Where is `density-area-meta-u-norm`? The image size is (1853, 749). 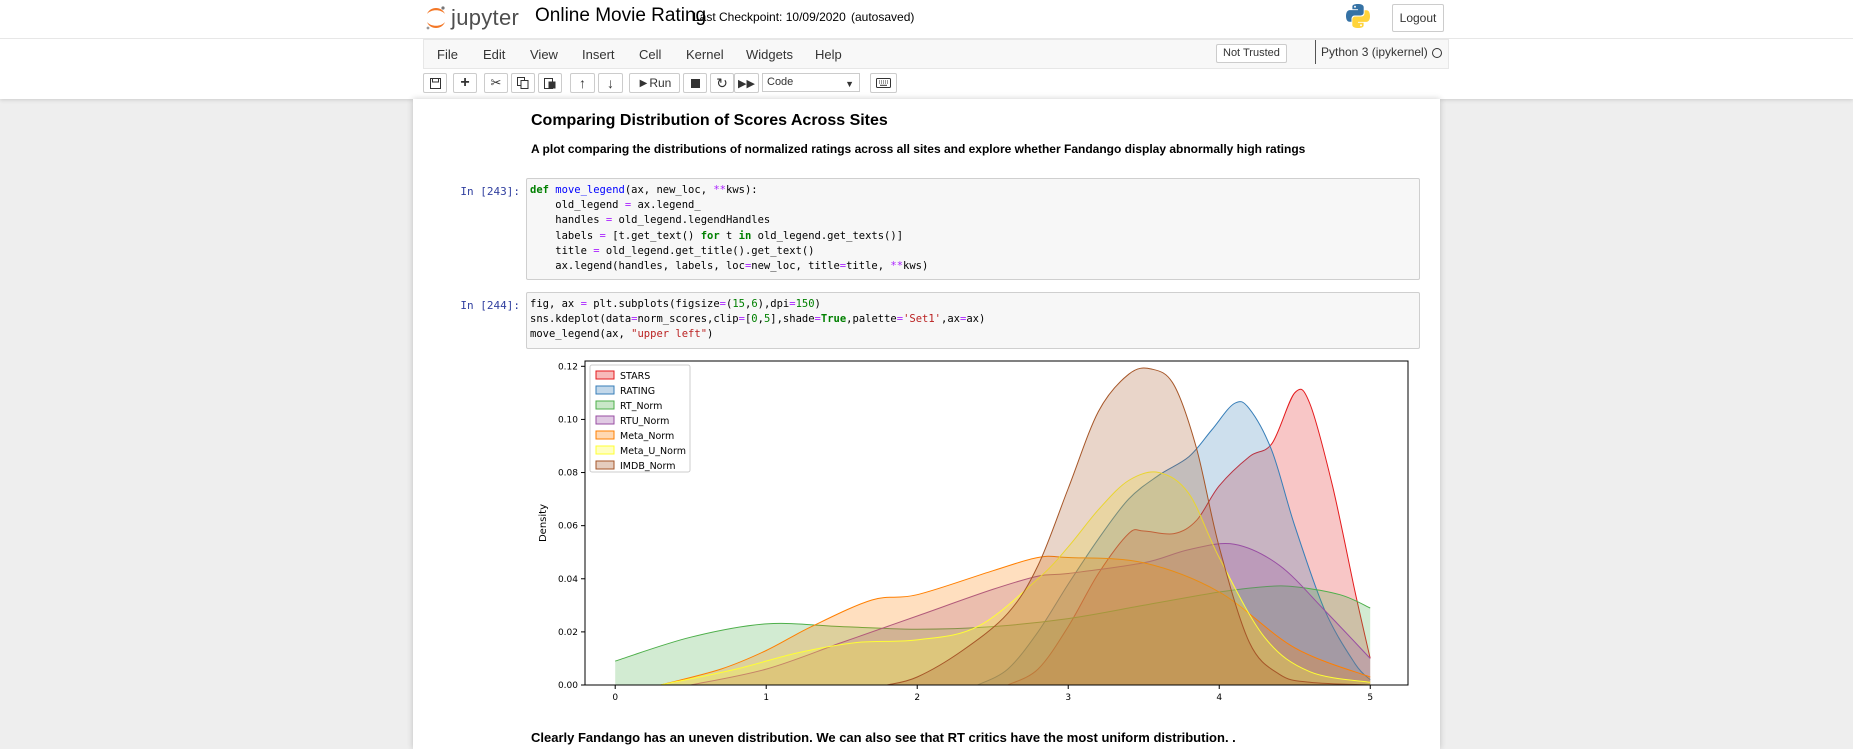 density-area-meta-u-norm is located at coordinates (1015, 578).